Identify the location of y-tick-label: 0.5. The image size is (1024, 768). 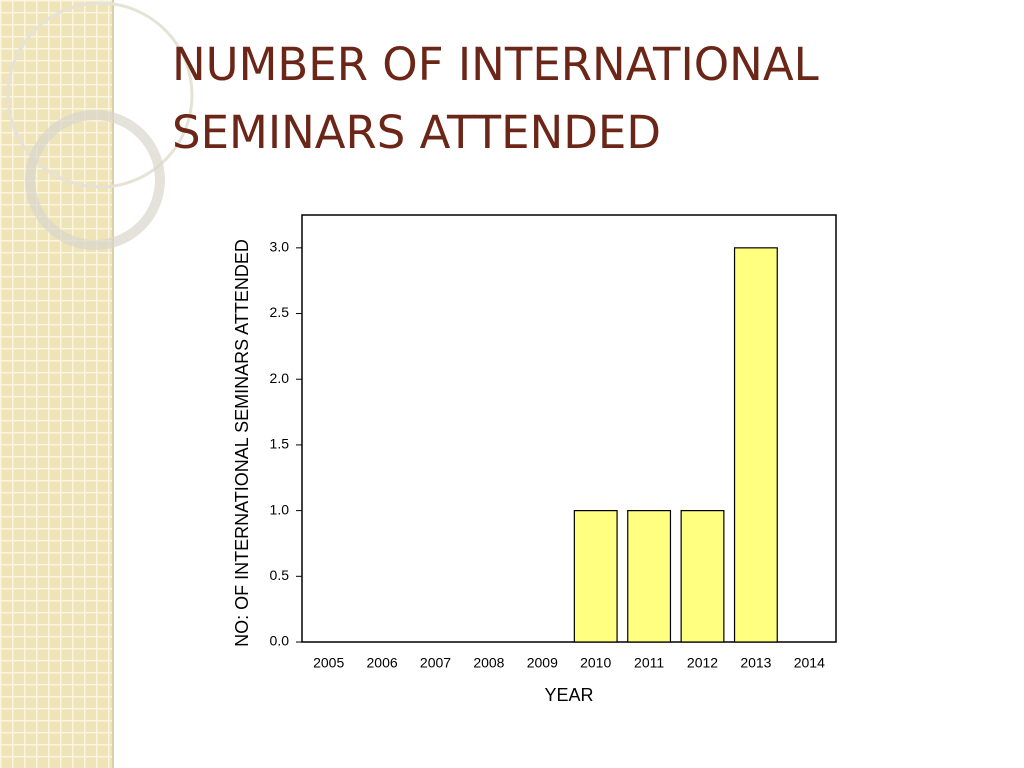
(280, 575).